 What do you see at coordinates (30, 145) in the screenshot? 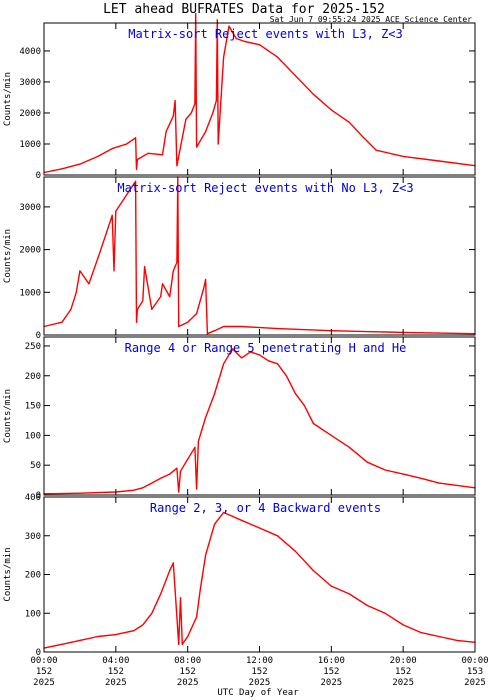
I see `y-tick-label: 1000` at bounding box center [30, 145].